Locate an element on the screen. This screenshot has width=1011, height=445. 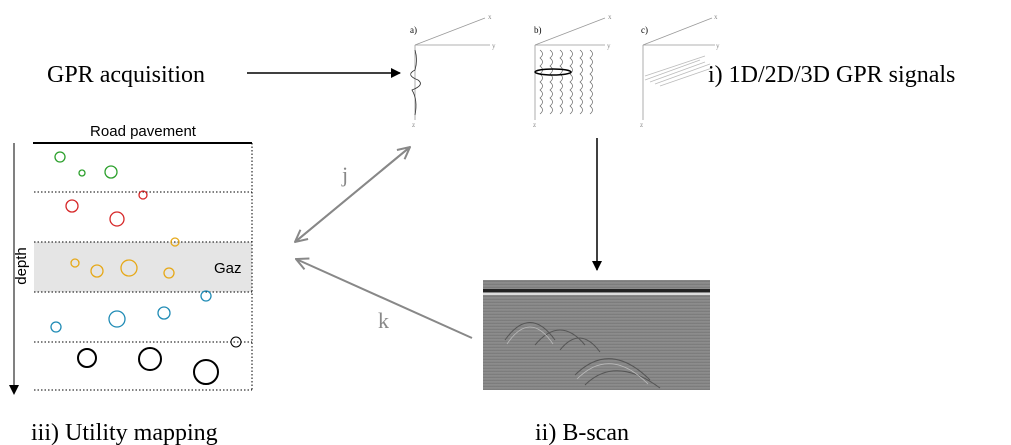
signal-panel-b is located at coordinates (570, 68).